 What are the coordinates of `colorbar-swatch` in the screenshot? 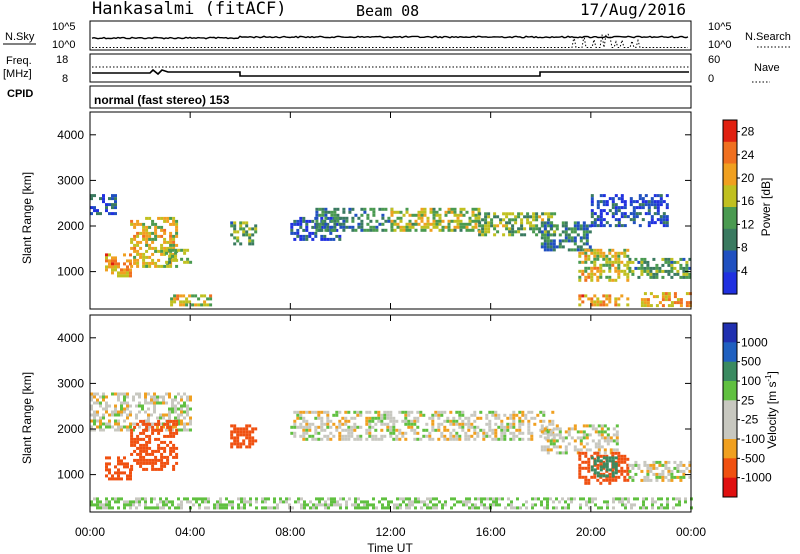 It's located at (730, 352).